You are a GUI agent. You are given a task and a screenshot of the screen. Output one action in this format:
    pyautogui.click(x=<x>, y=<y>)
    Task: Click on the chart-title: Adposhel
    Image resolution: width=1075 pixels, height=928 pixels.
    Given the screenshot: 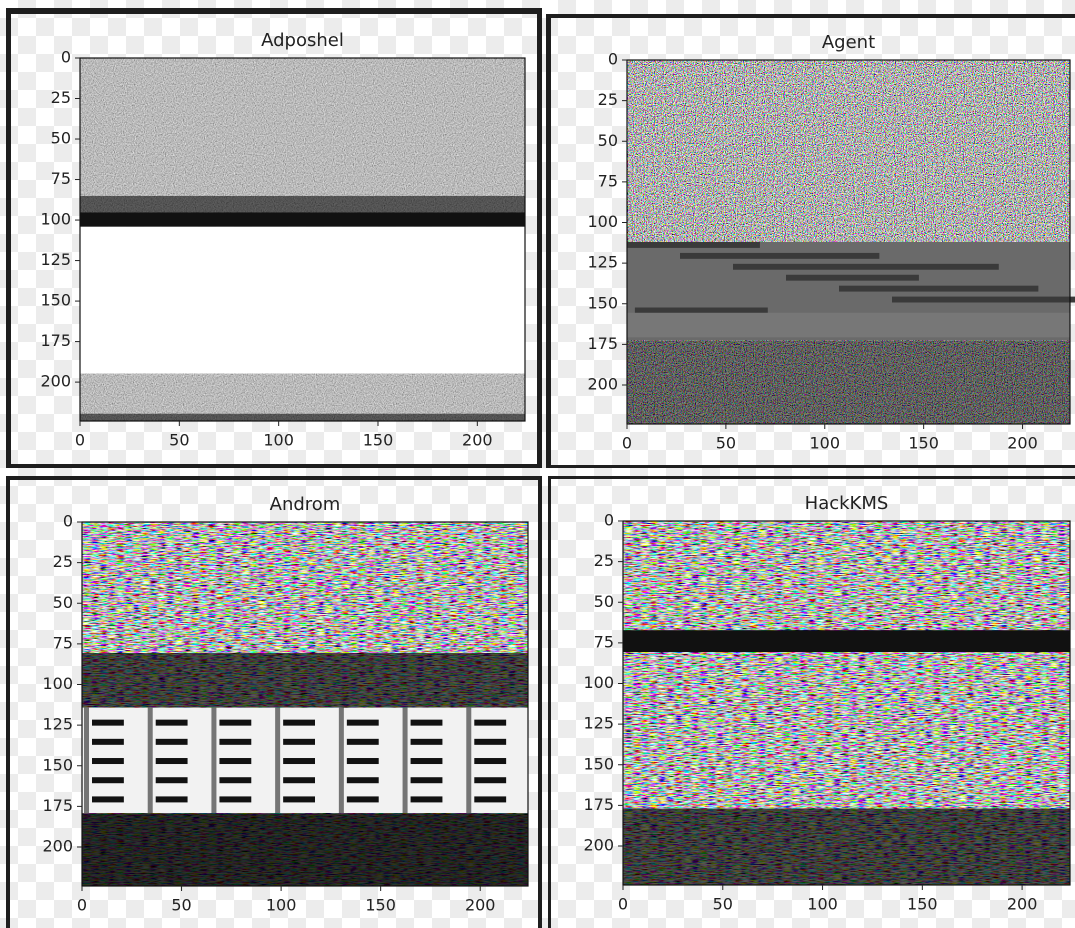 What is the action you would take?
    pyautogui.click(x=302, y=40)
    